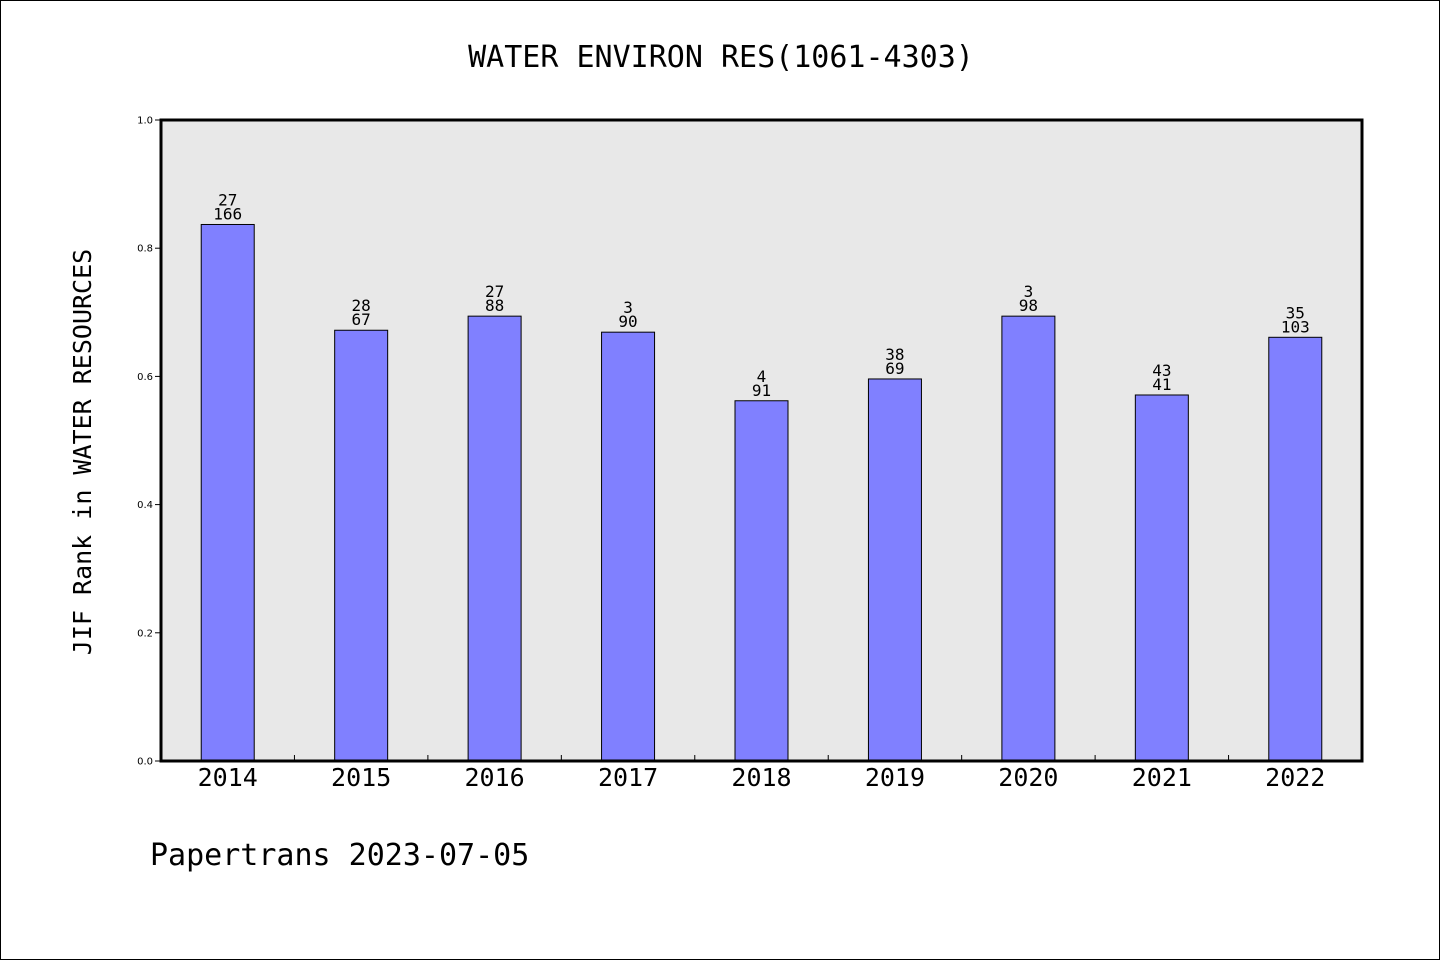 The image size is (1440, 960). What do you see at coordinates (762, 376) in the screenshot?
I see `bar-label-top: 4` at bounding box center [762, 376].